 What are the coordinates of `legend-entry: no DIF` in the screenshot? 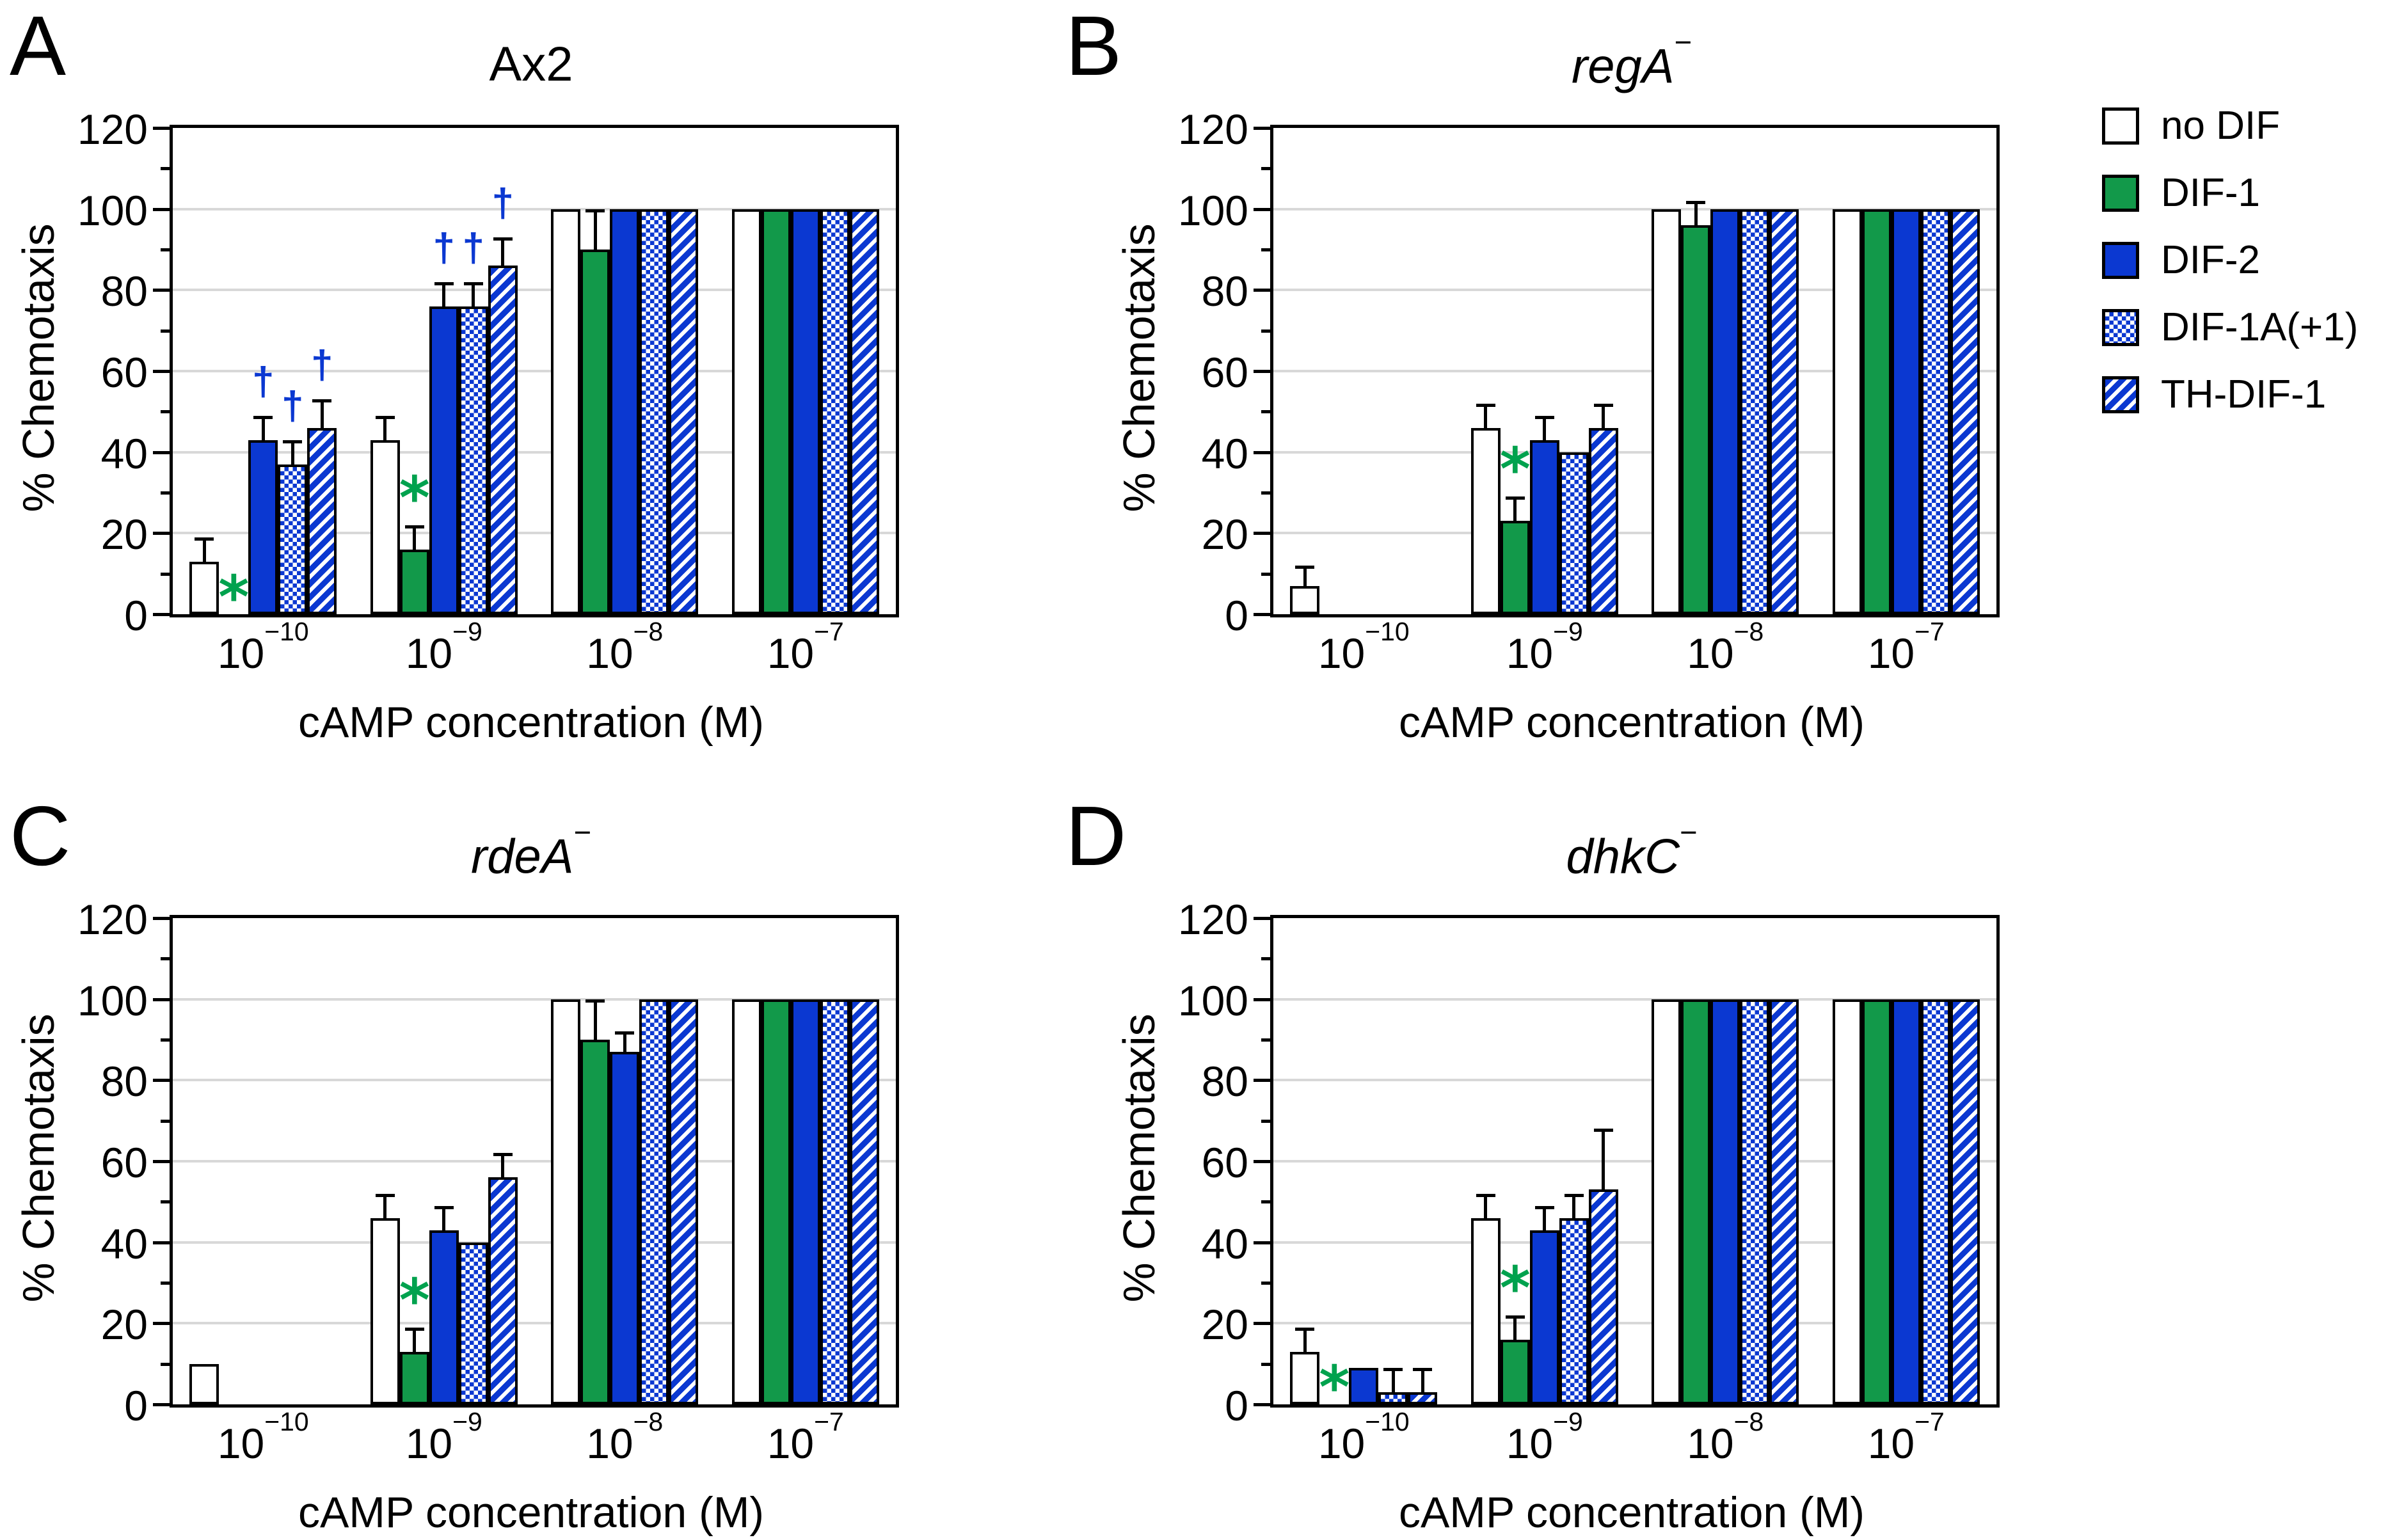 It's located at (2242, 126).